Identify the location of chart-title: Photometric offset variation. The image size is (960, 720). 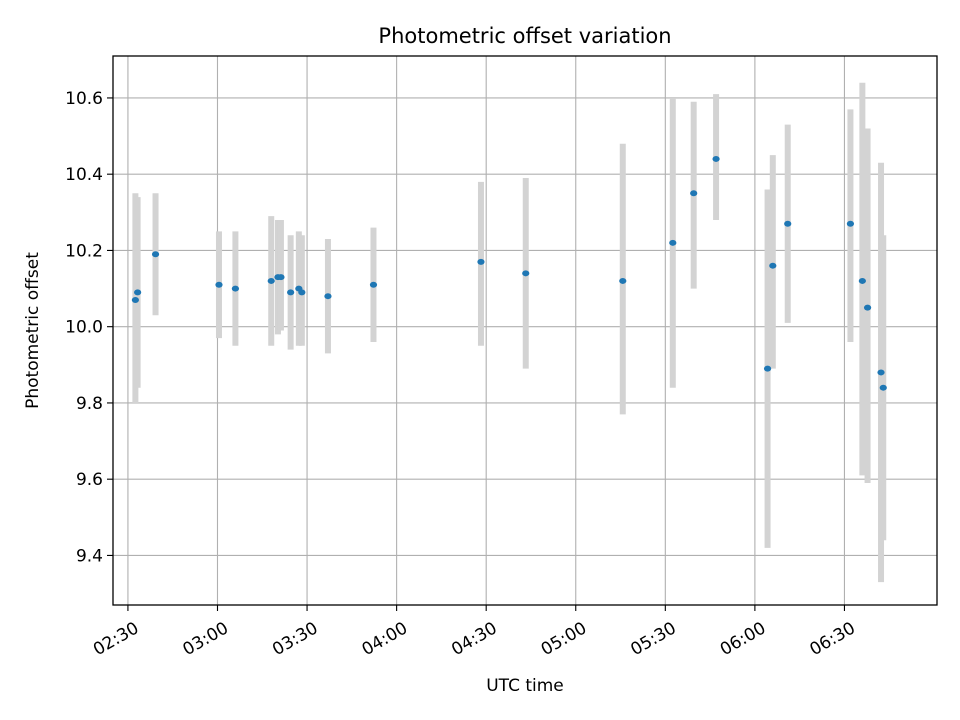
(524, 36).